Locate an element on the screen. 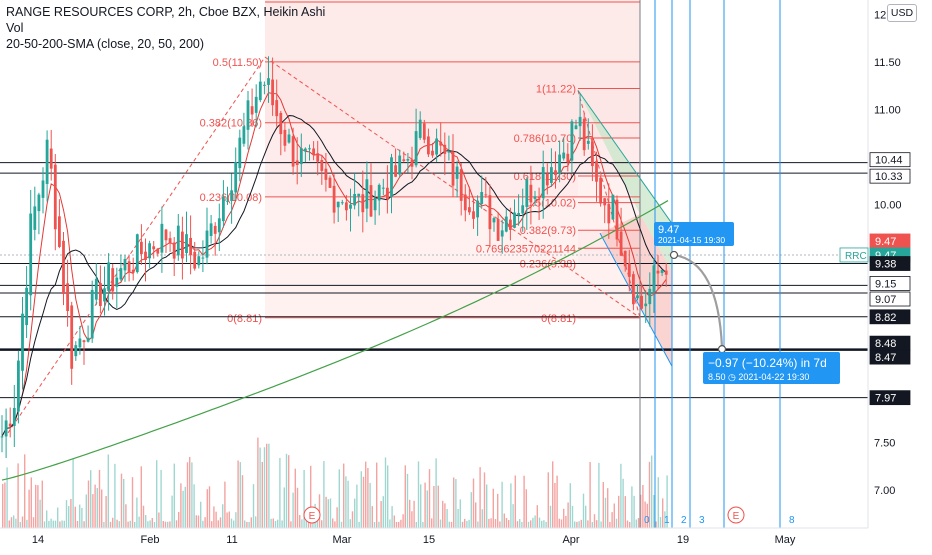 The image size is (932, 555). fib-right-label: 0.769623570221144 is located at coordinates (526, 249).